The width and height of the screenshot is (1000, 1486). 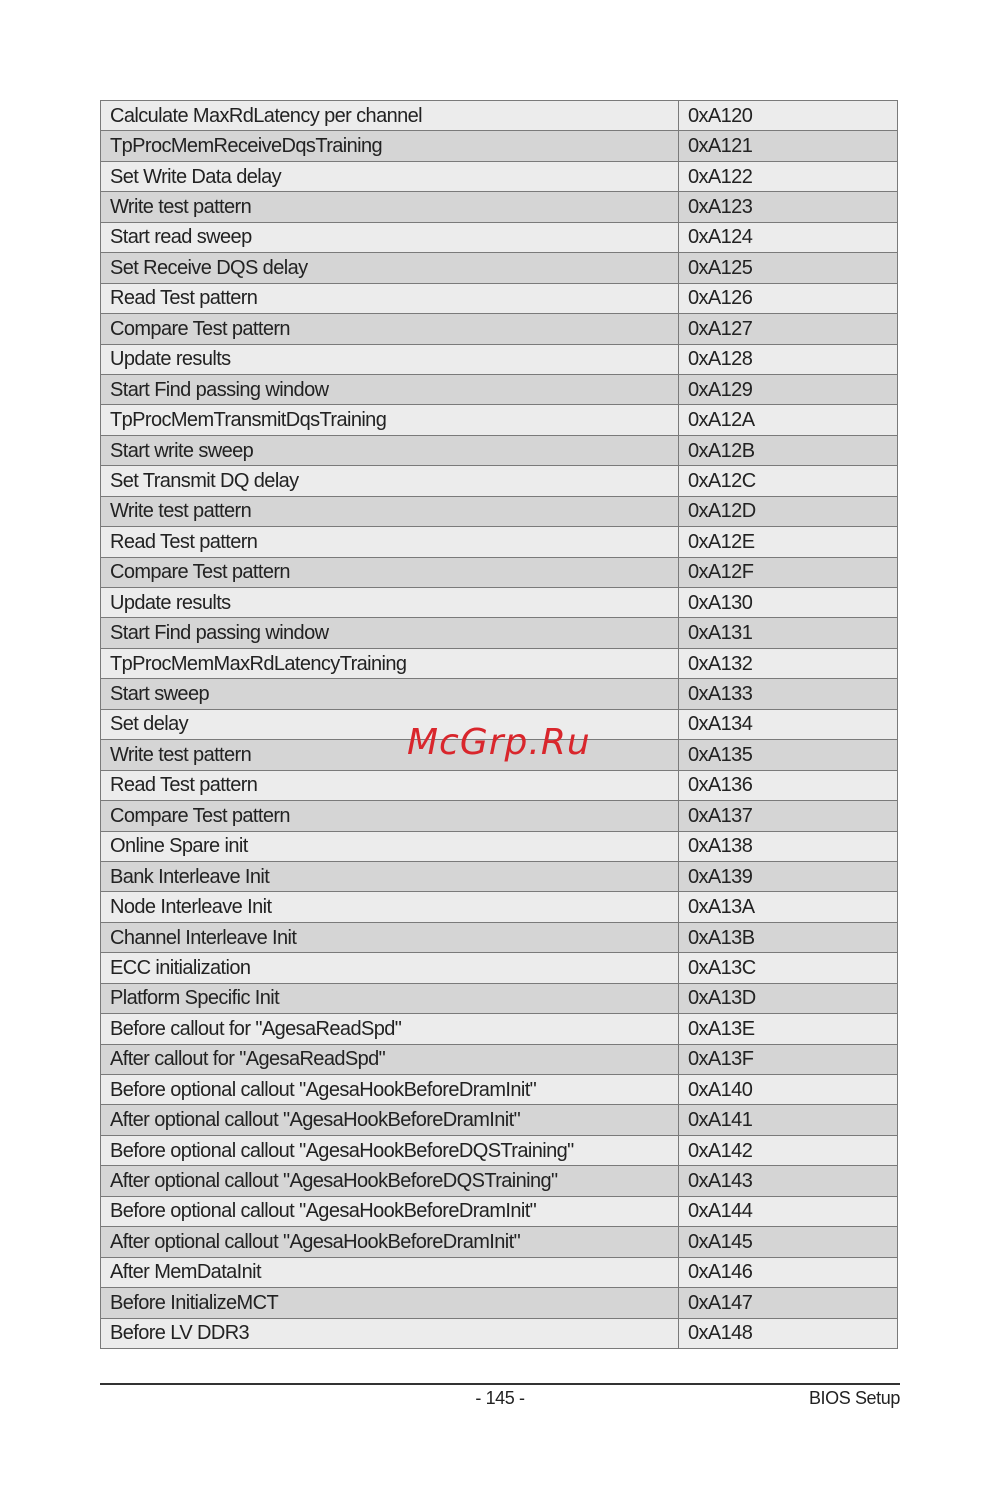 I want to click on code-cell: 0xA12F, so click(x=788, y=572).